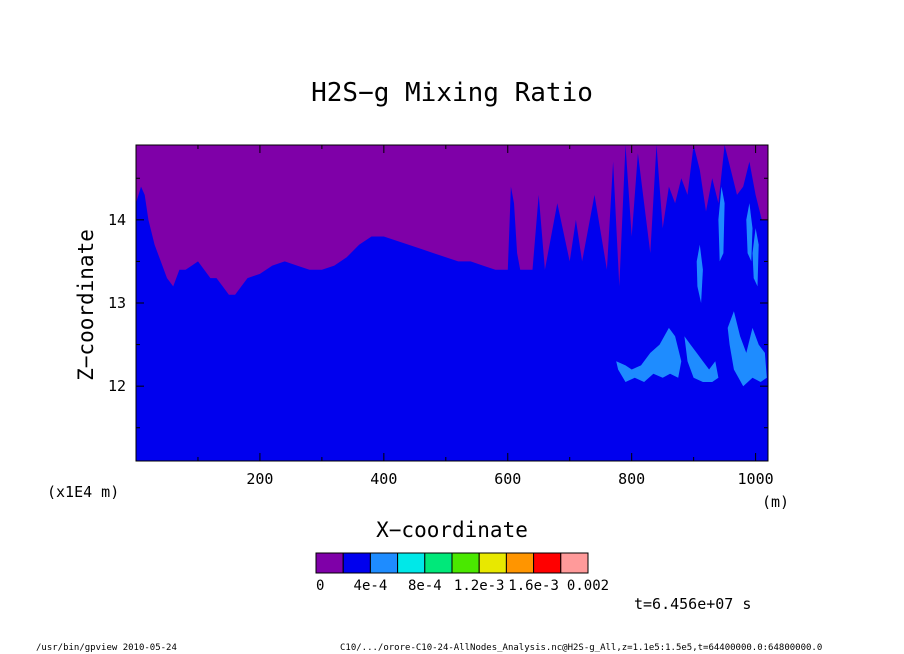 This screenshot has height=654, width=904. What do you see at coordinates (425, 586) in the screenshot?
I see `colorbar-label: 8e-4` at bounding box center [425, 586].